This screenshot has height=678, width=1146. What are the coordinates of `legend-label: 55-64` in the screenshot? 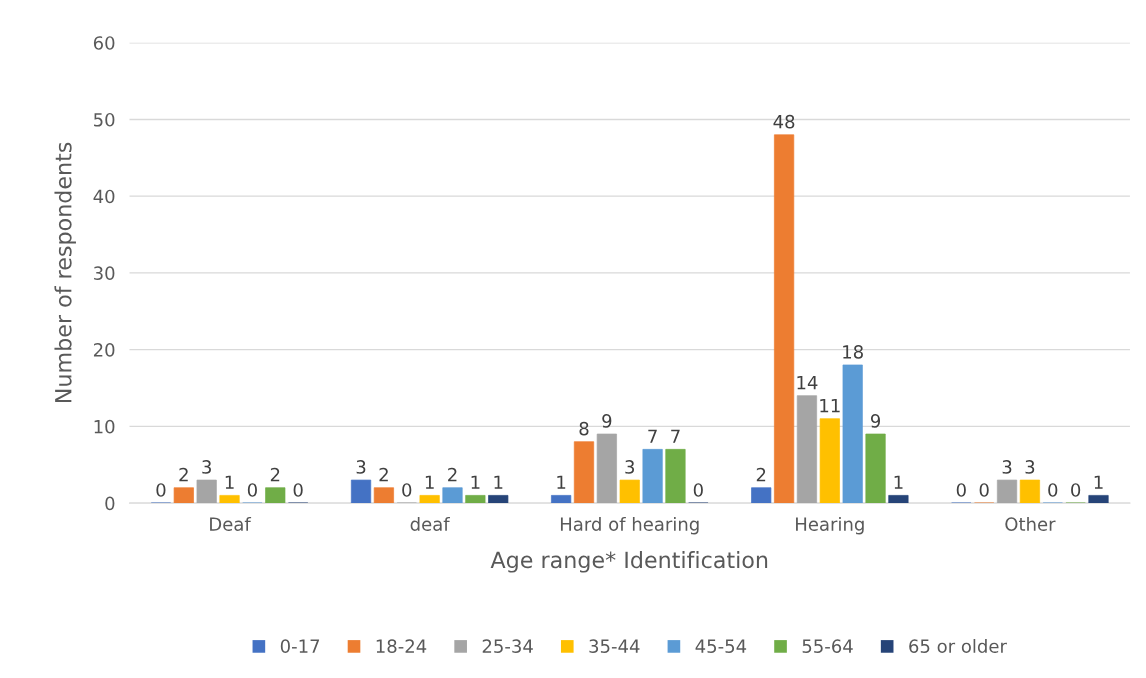 It's located at (827, 646).